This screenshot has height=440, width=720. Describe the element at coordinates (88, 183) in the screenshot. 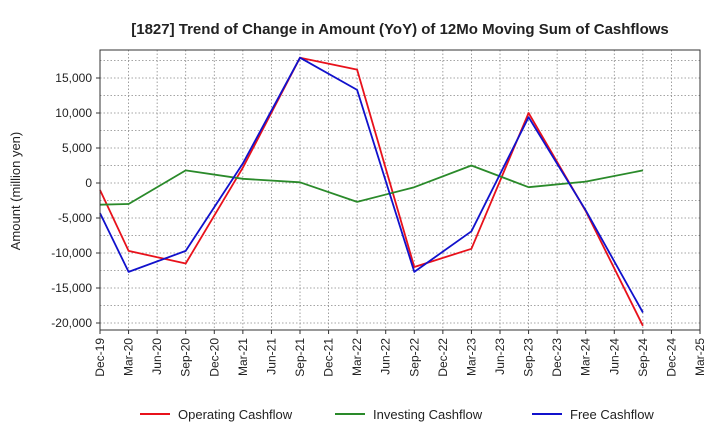

I see `y-tick-label: 0` at that location.